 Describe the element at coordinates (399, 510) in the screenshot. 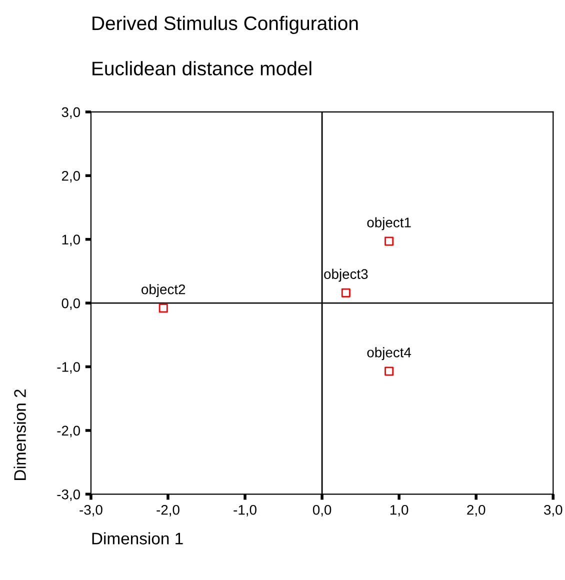

I see `x-tick-label: 1,0` at that location.